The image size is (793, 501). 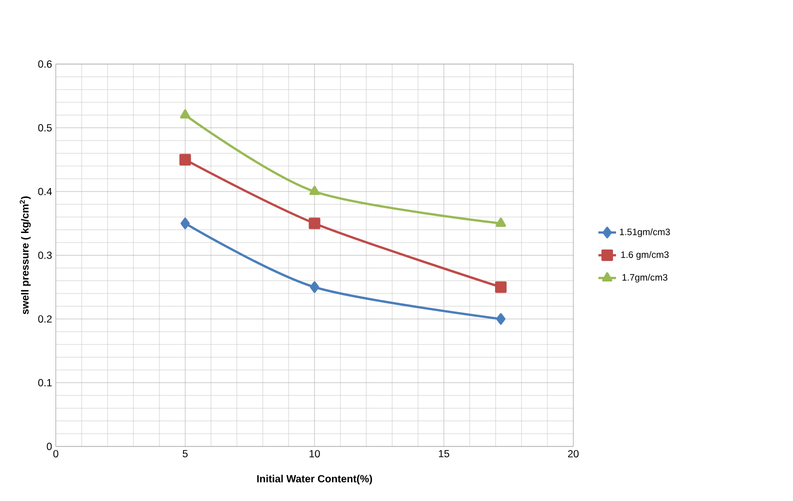 I want to click on y-tick-label: 0.2, so click(x=45, y=319).